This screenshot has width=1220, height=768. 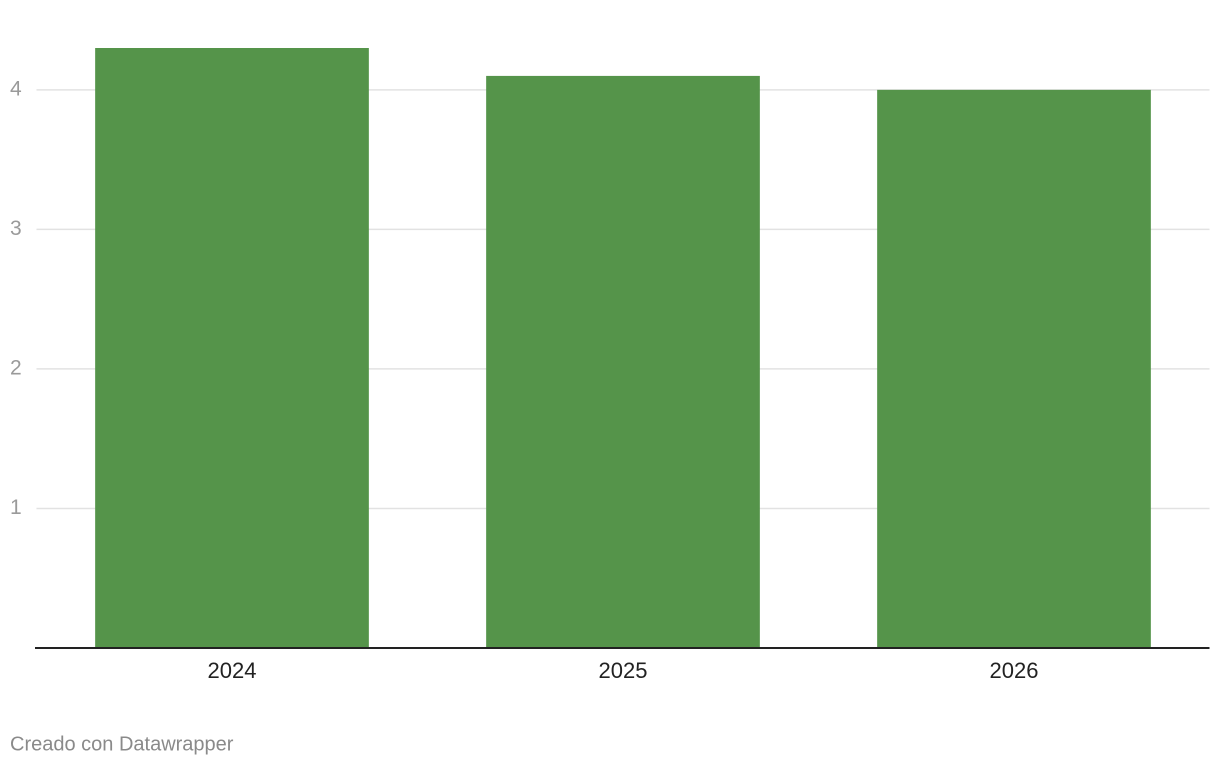 I want to click on y-tick-label: 4, so click(x=16, y=88).